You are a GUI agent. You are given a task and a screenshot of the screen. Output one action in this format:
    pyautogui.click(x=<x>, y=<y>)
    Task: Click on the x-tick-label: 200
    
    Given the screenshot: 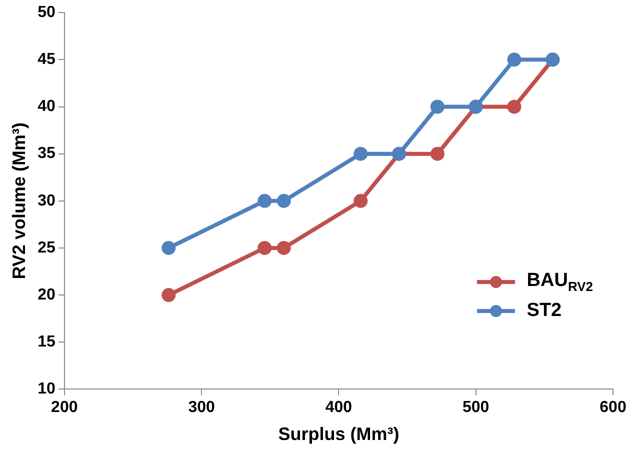 What is the action you would take?
    pyautogui.click(x=64, y=407)
    